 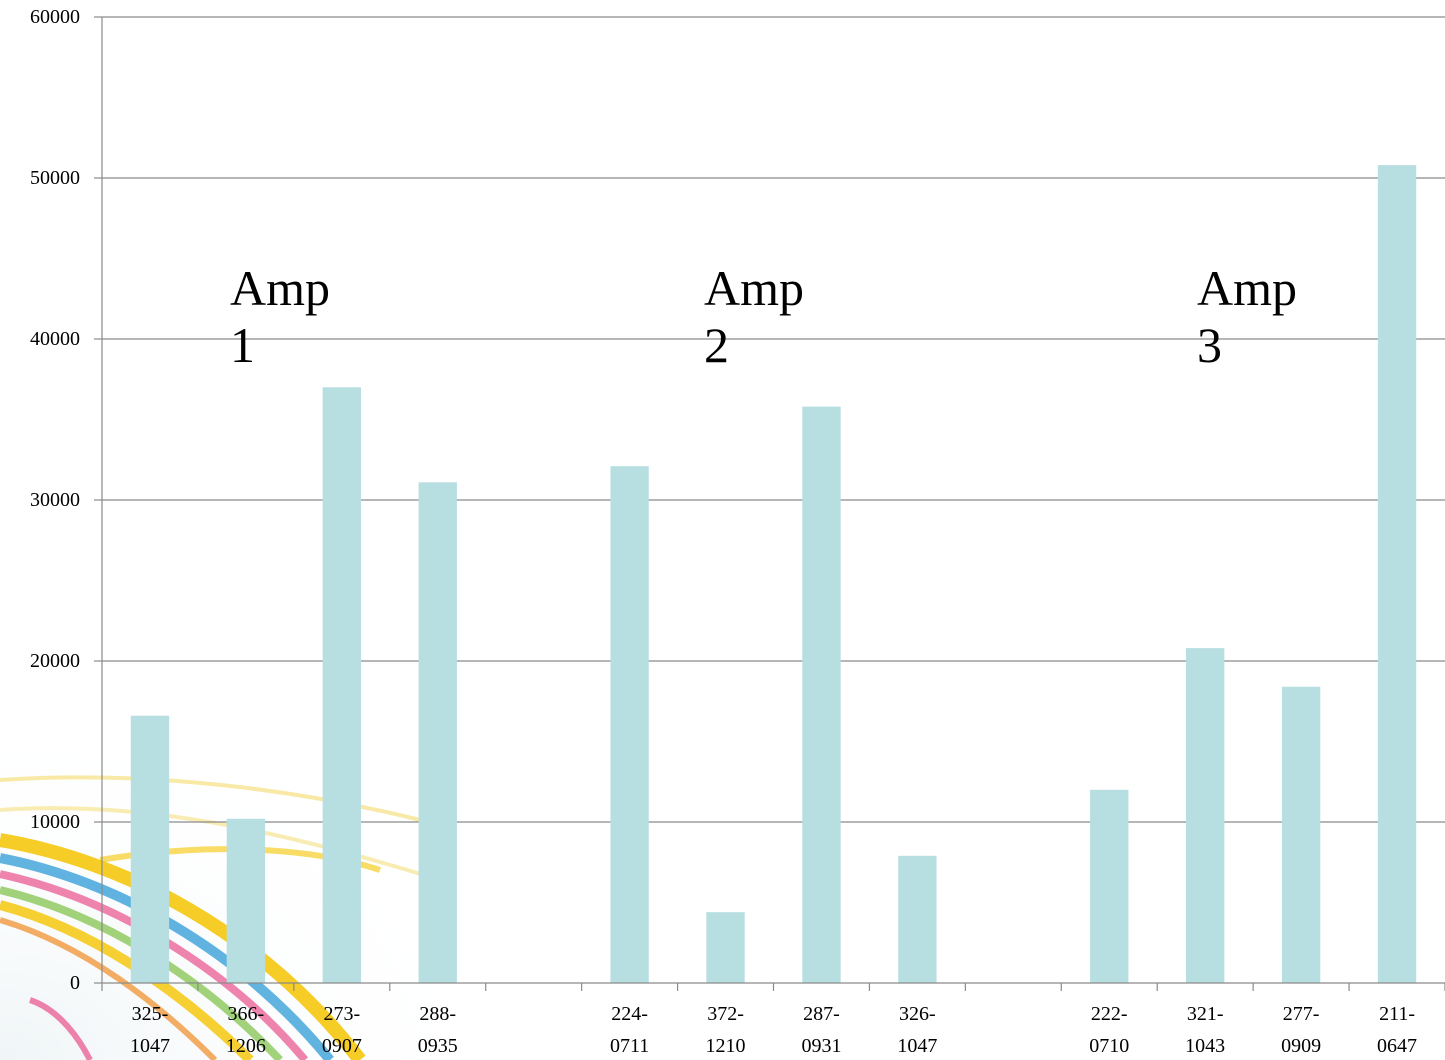 I want to click on x-tick-label-line1: 277-, so click(x=1301, y=1014).